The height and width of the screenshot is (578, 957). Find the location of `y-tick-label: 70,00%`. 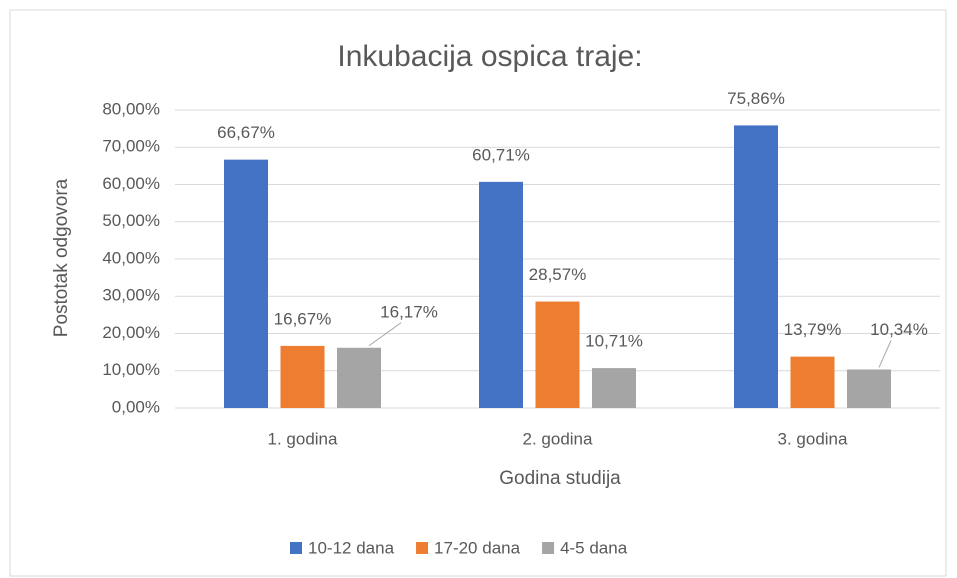

y-tick-label: 70,00% is located at coordinates (131, 146).